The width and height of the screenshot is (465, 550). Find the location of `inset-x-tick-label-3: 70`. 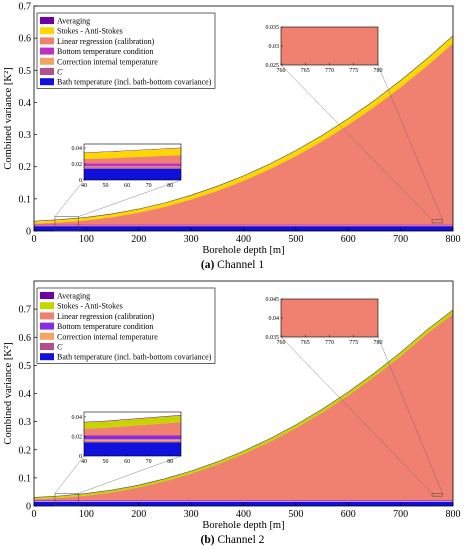

inset-x-tick-label-3: 70 is located at coordinates (149, 462).